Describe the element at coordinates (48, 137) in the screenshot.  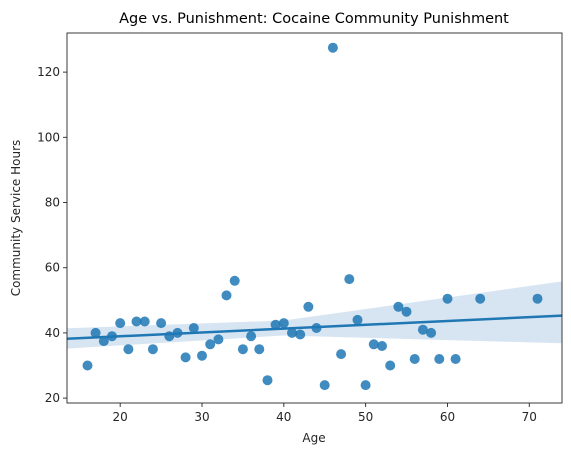
I see `y-tick-label: 100` at that location.